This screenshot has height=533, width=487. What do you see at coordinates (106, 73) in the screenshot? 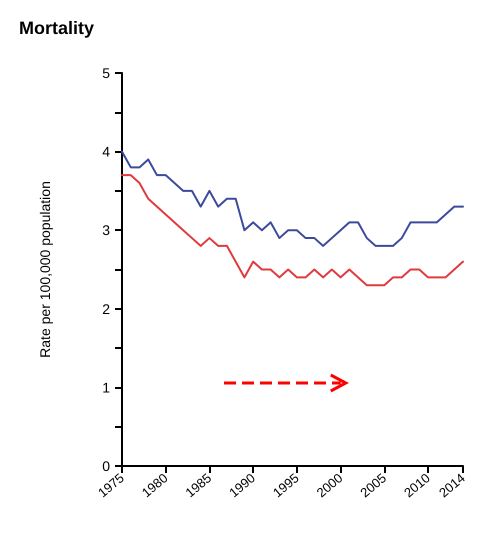
I see `y-tick-label: 5` at bounding box center [106, 73].